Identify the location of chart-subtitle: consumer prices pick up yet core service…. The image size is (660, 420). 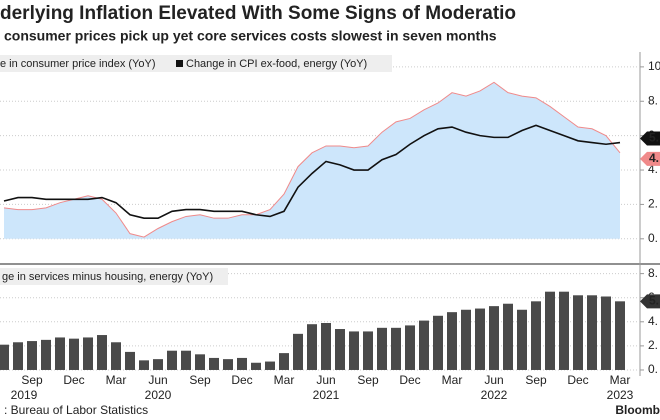
(250, 36).